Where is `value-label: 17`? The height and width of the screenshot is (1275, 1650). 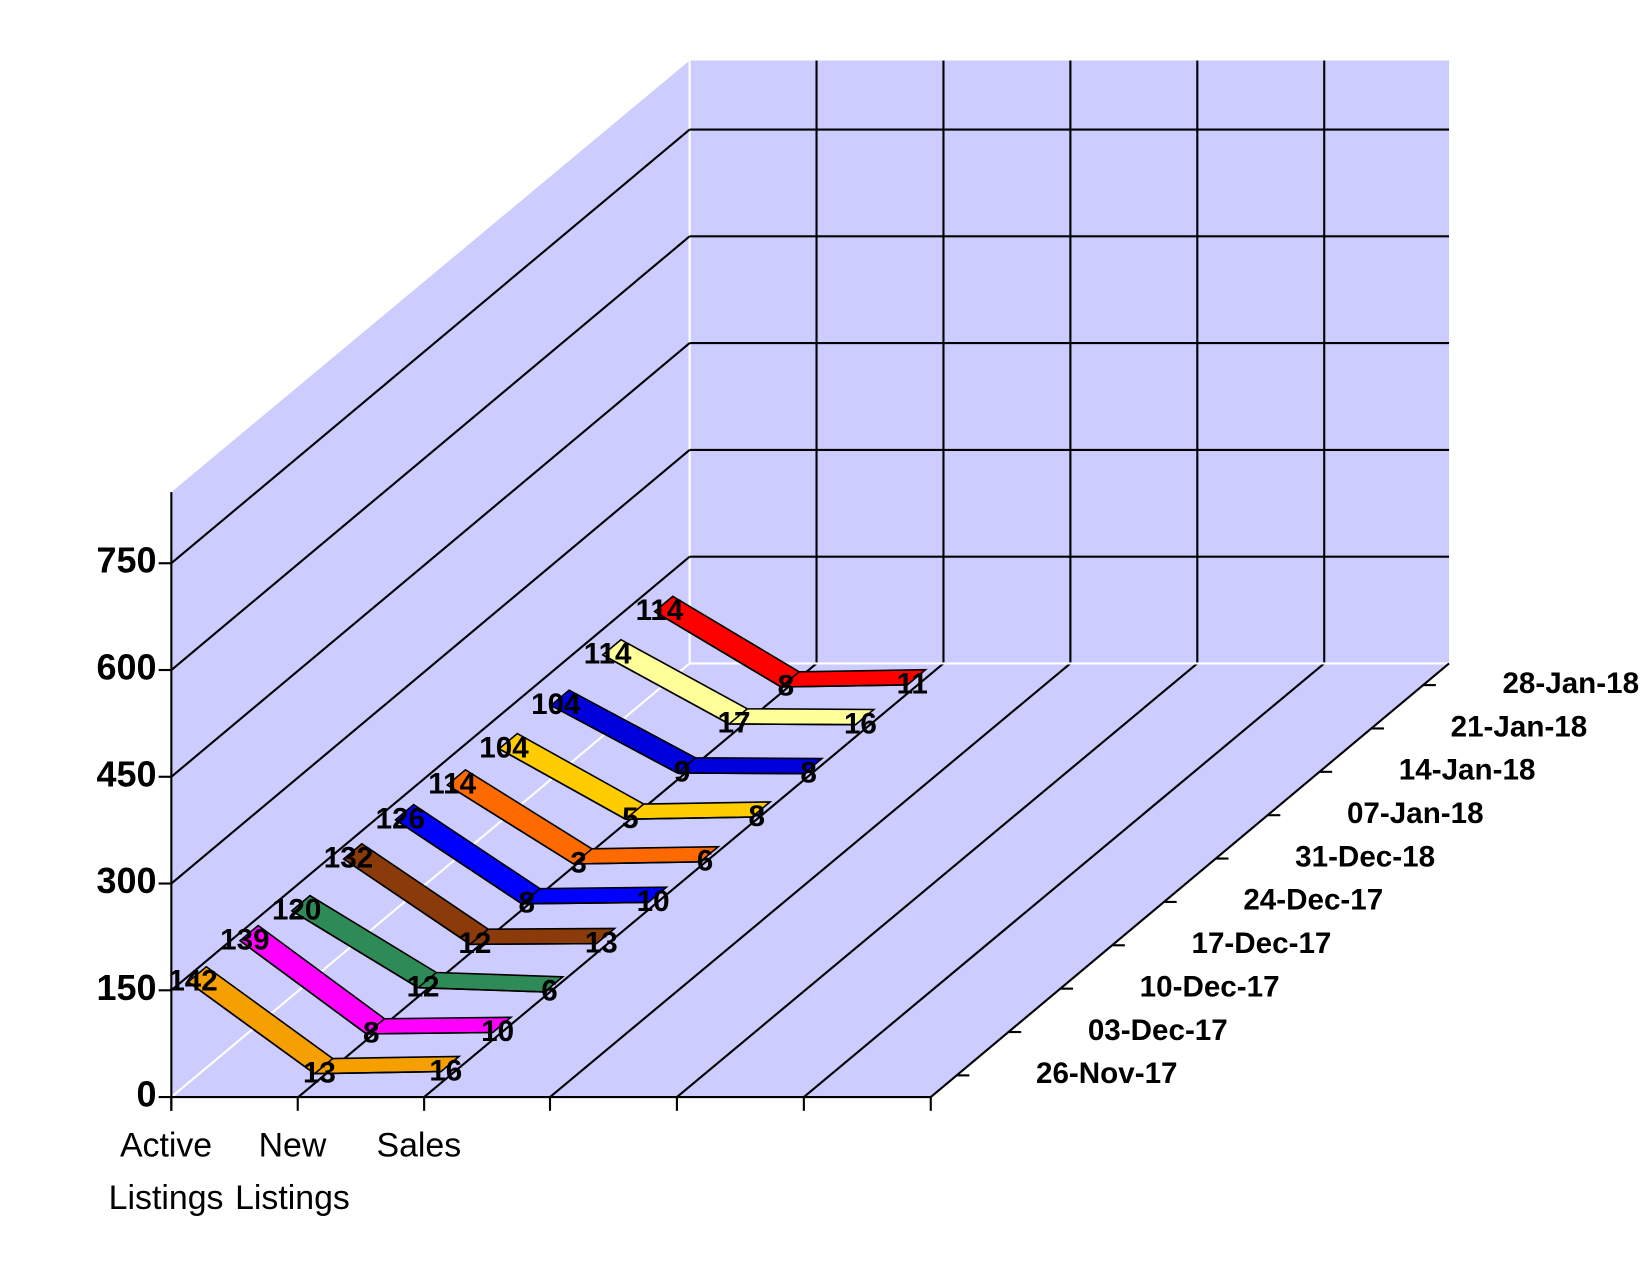
value-label: 17 is located at coordinates (734, 723).